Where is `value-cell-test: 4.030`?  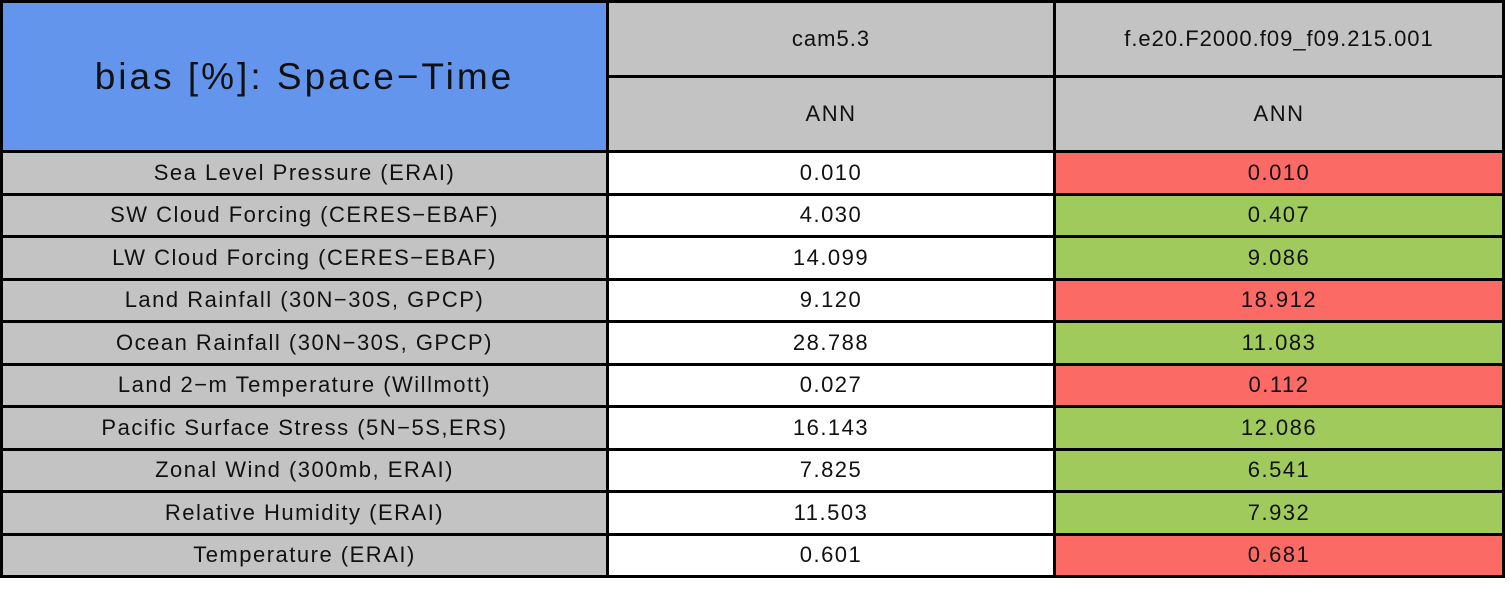
value-cell-test: 4.030 is located at coordinates (831, 215).